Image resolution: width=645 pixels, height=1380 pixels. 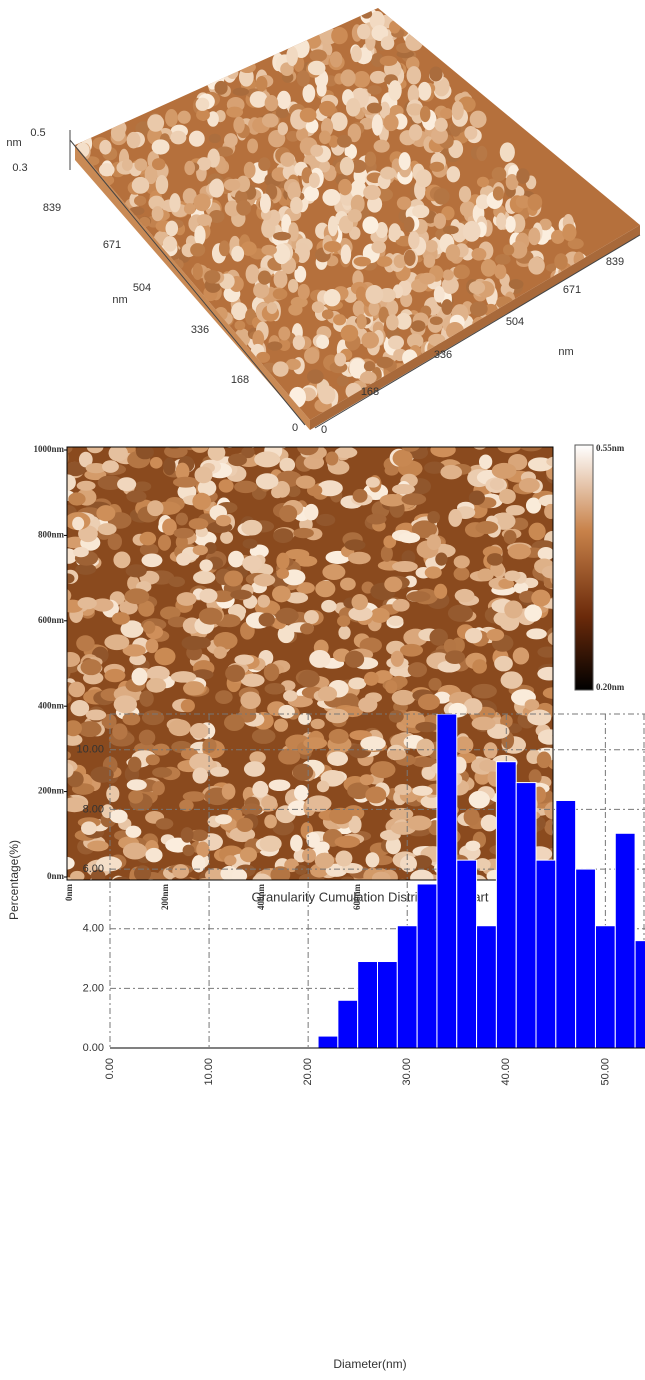 What do you see at coordinates (14, 880) in the screenshot?
I see `y-axis-label: Percentage(%)` at bounding box center [14, 880].